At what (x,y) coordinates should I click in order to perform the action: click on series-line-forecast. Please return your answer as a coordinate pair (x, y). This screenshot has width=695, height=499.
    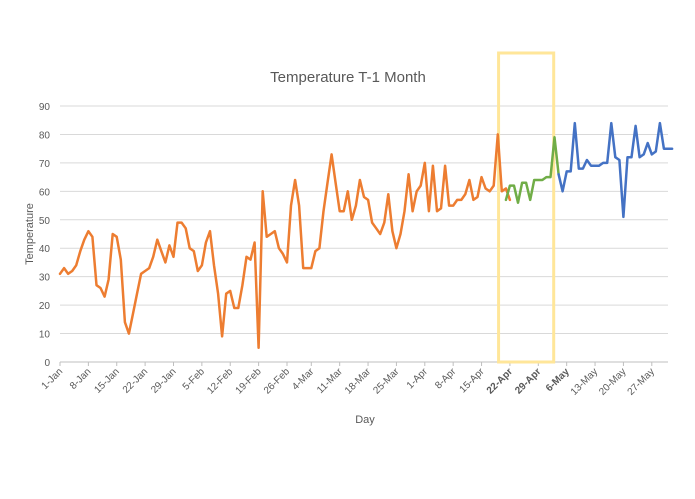
    Looking at the image, I should click on (615, 170).